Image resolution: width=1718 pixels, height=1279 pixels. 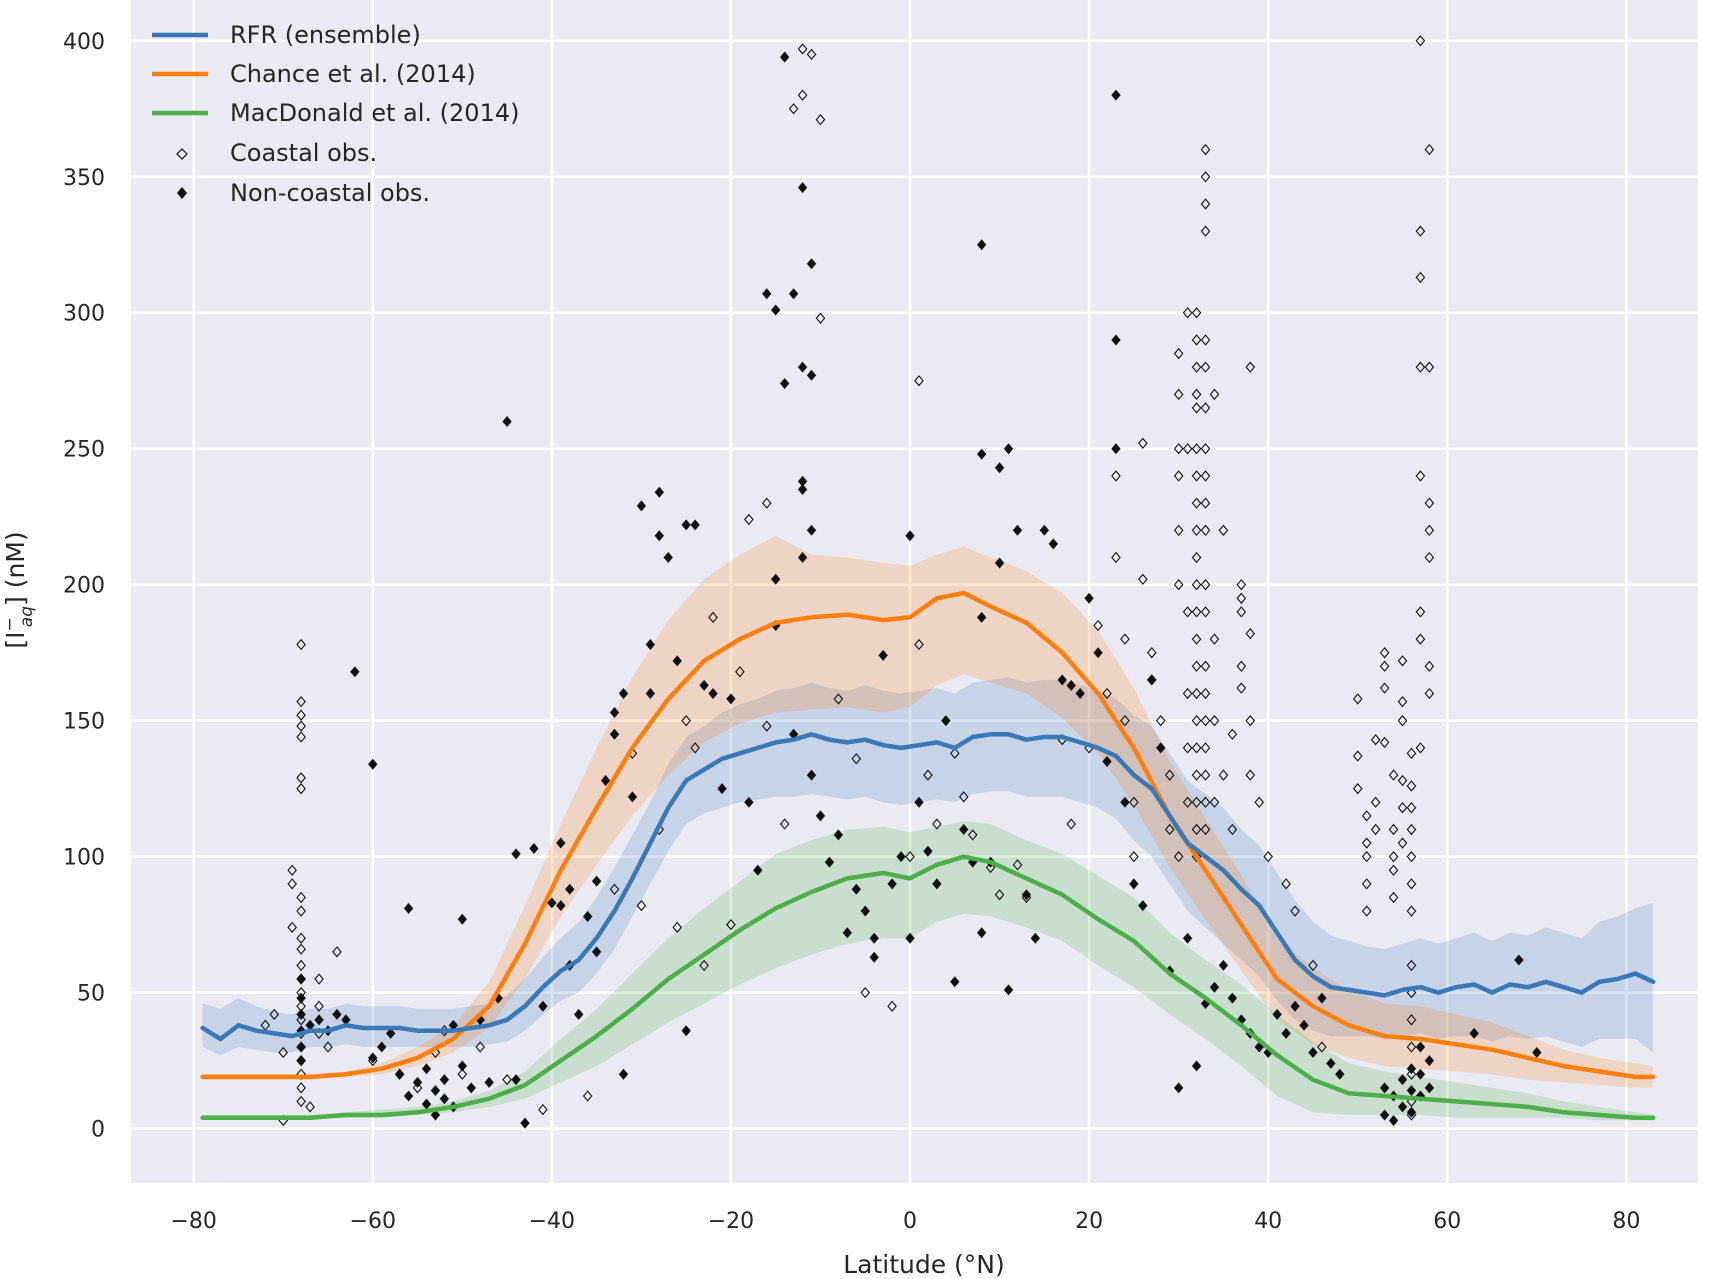 What do you see at coordinates (552, 1221) in the screenshot?
I see `x-tick-label: −40` at bounding box center [552, 1221].